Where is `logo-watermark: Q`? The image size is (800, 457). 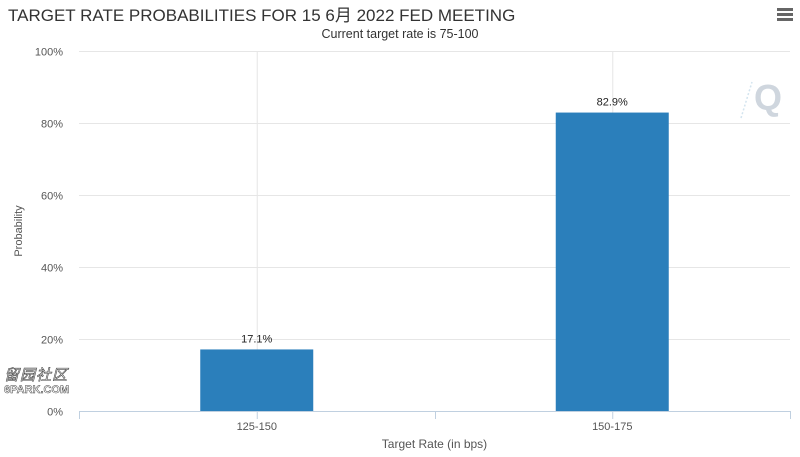
logo-watermark: Q is located at coordinates (768, 97).